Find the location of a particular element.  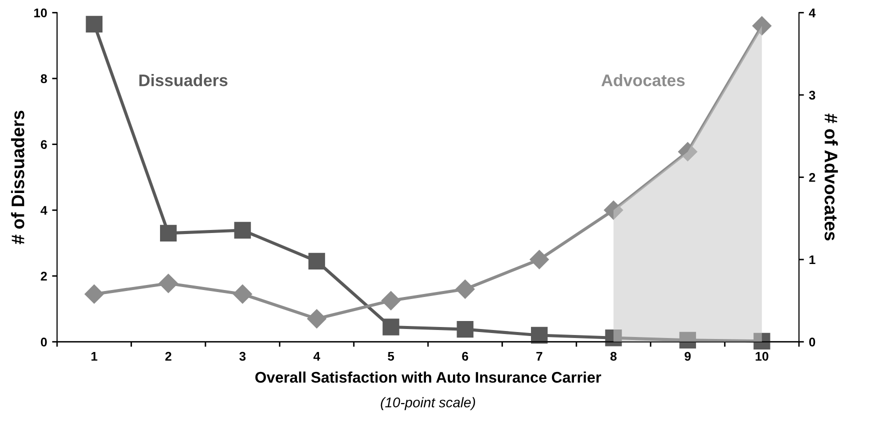

y-tick-label: 0 is located at coordinates (43, 342).